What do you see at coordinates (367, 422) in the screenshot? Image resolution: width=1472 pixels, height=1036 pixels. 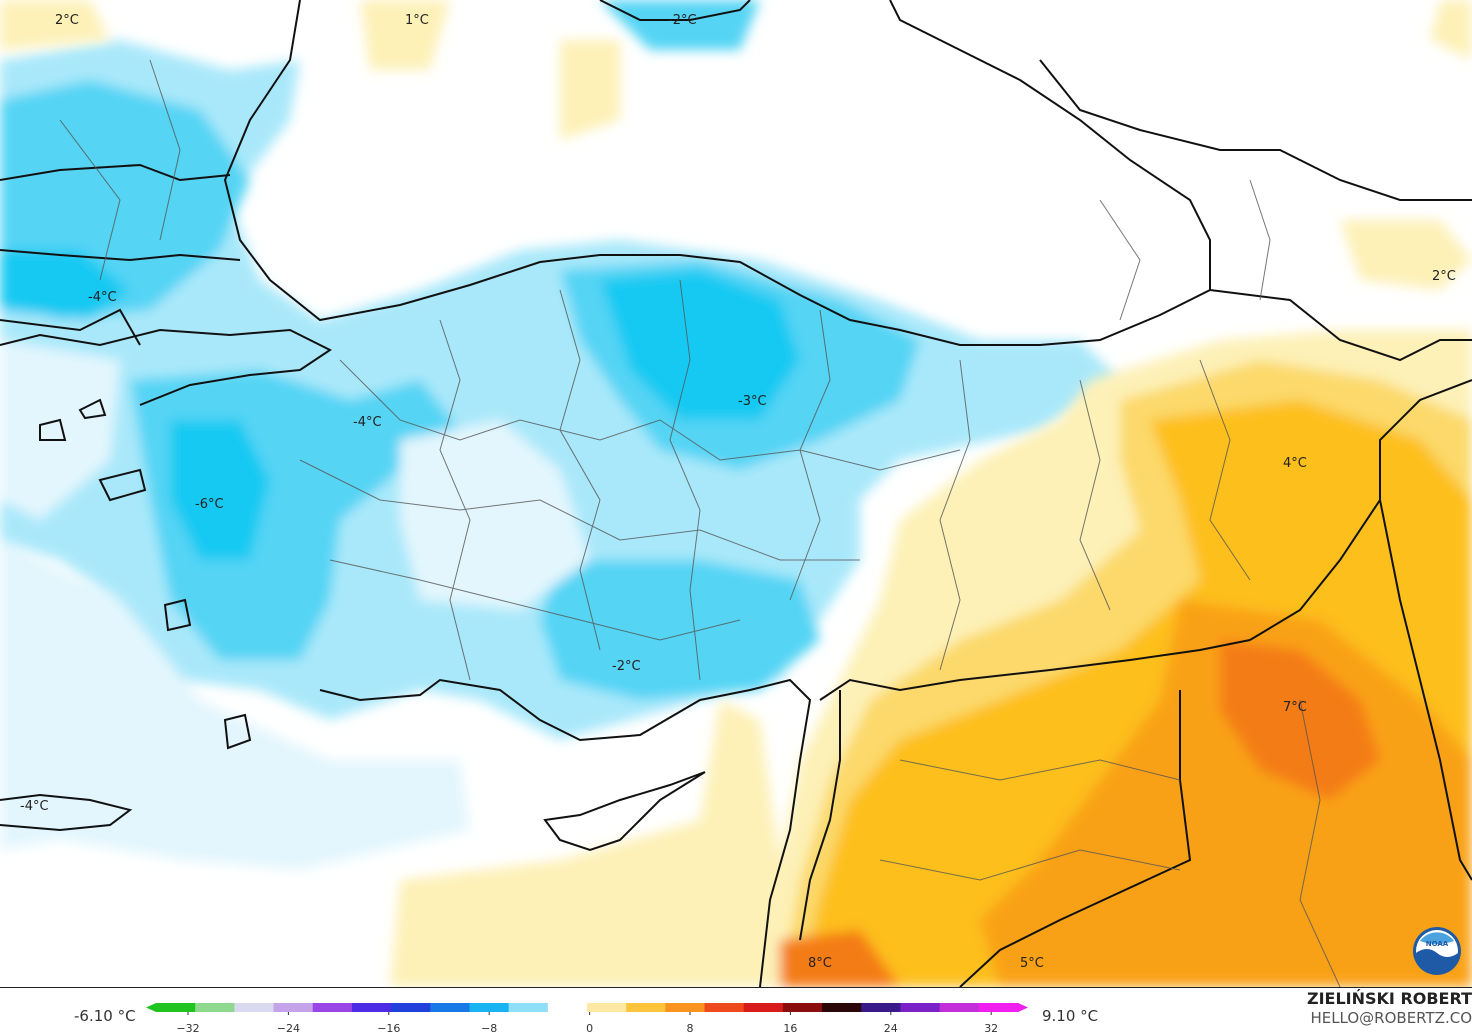 I see `temperature-label-t-western-anatolia: -4°C` at bounding box center [367, 422].